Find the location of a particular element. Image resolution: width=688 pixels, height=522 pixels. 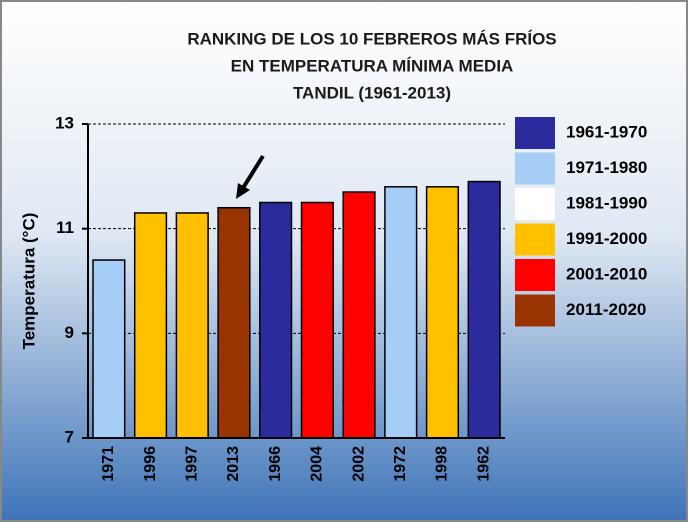

y-axis-label: Temperatura (°C) is located at coordinates (28, 281).